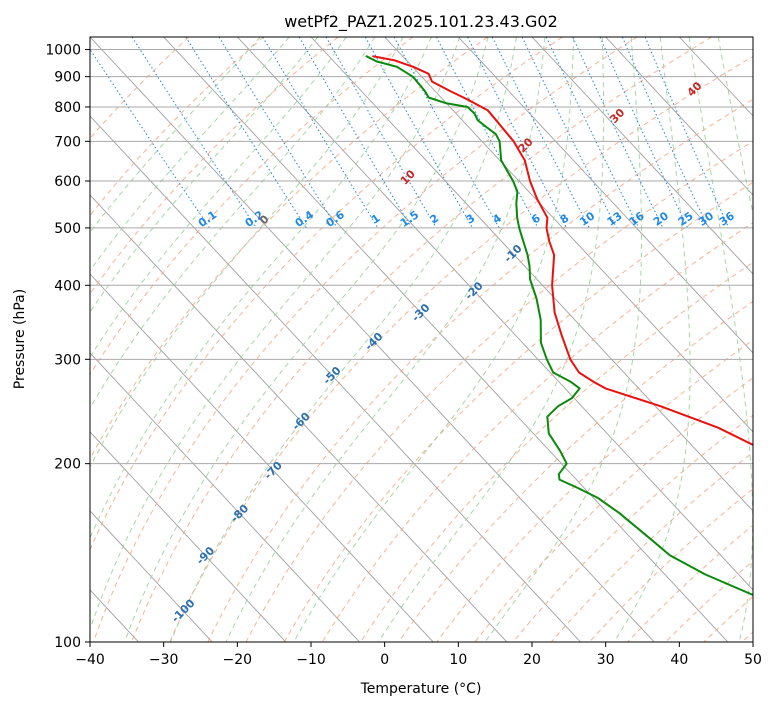 The width and height of the screenshot is (775, 708). I want to click on x-tick-label: −20, so click(238, 660).